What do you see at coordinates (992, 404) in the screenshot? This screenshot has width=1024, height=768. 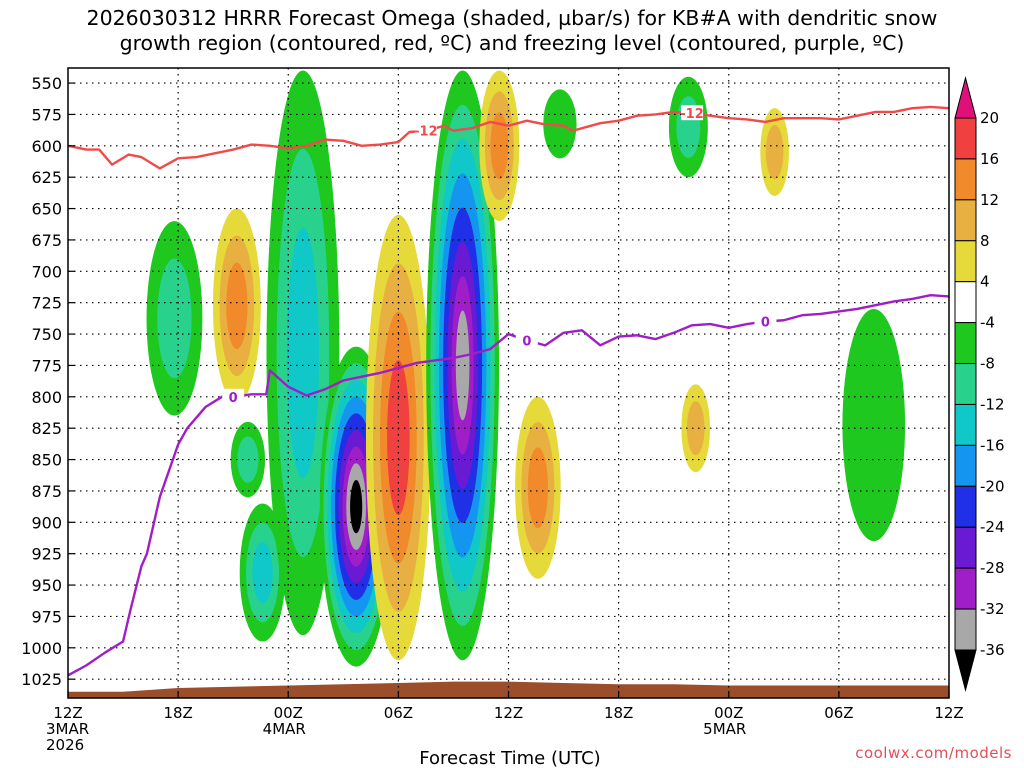 I see `colorbar-label-7: -12` at bounding box center [992, 404].